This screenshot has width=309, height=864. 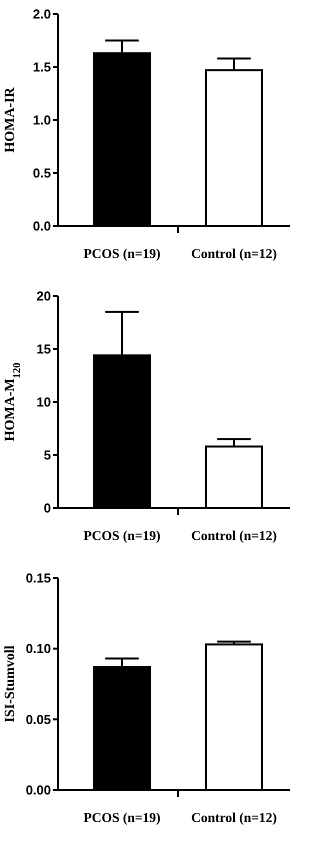 I want to click on y-tick-label: 5, so click(x=47, y=455).